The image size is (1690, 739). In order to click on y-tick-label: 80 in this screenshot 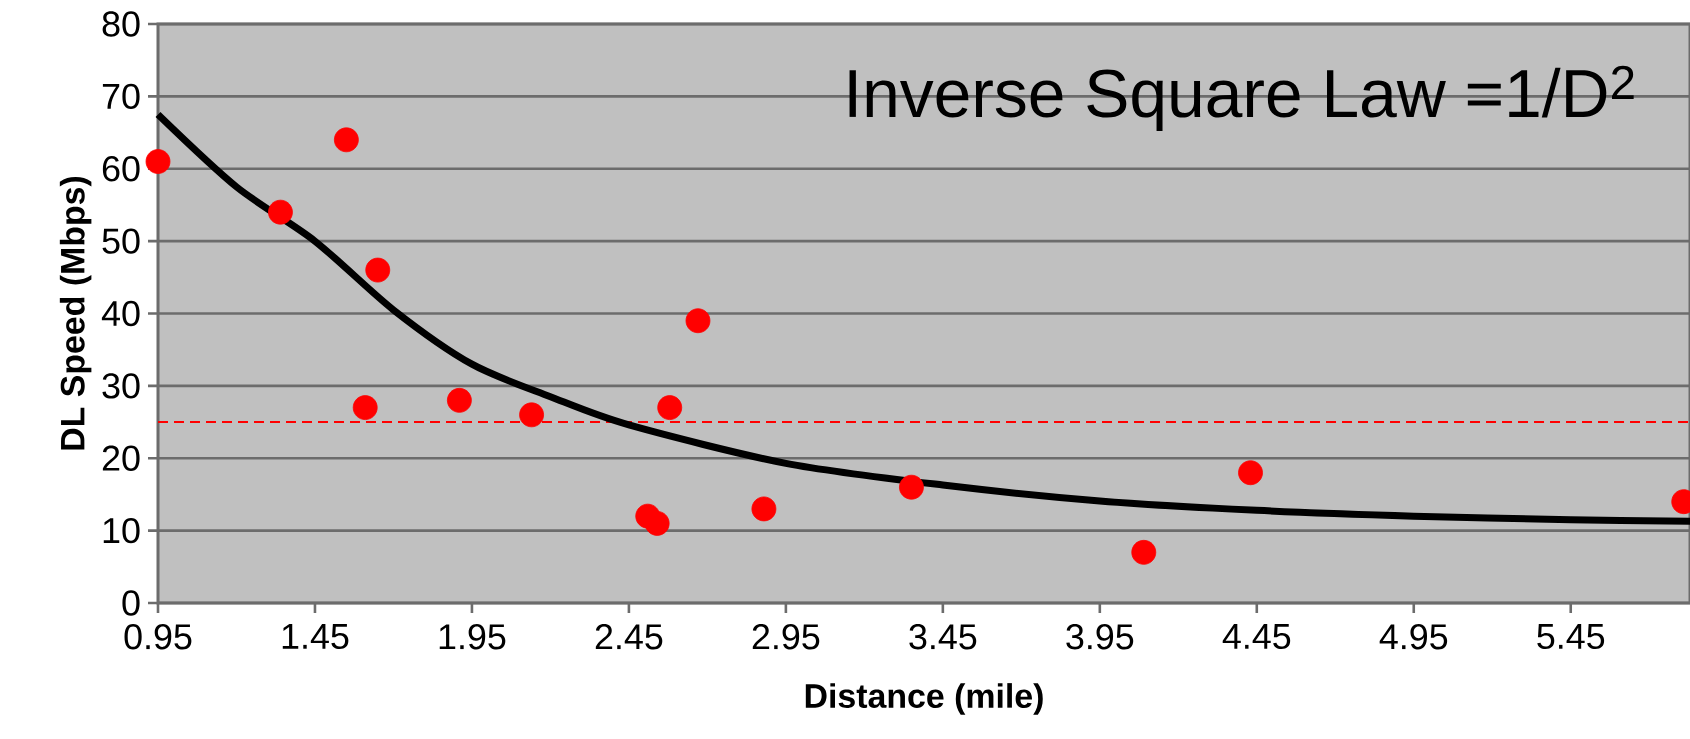, I will do `click(121, 24)`.